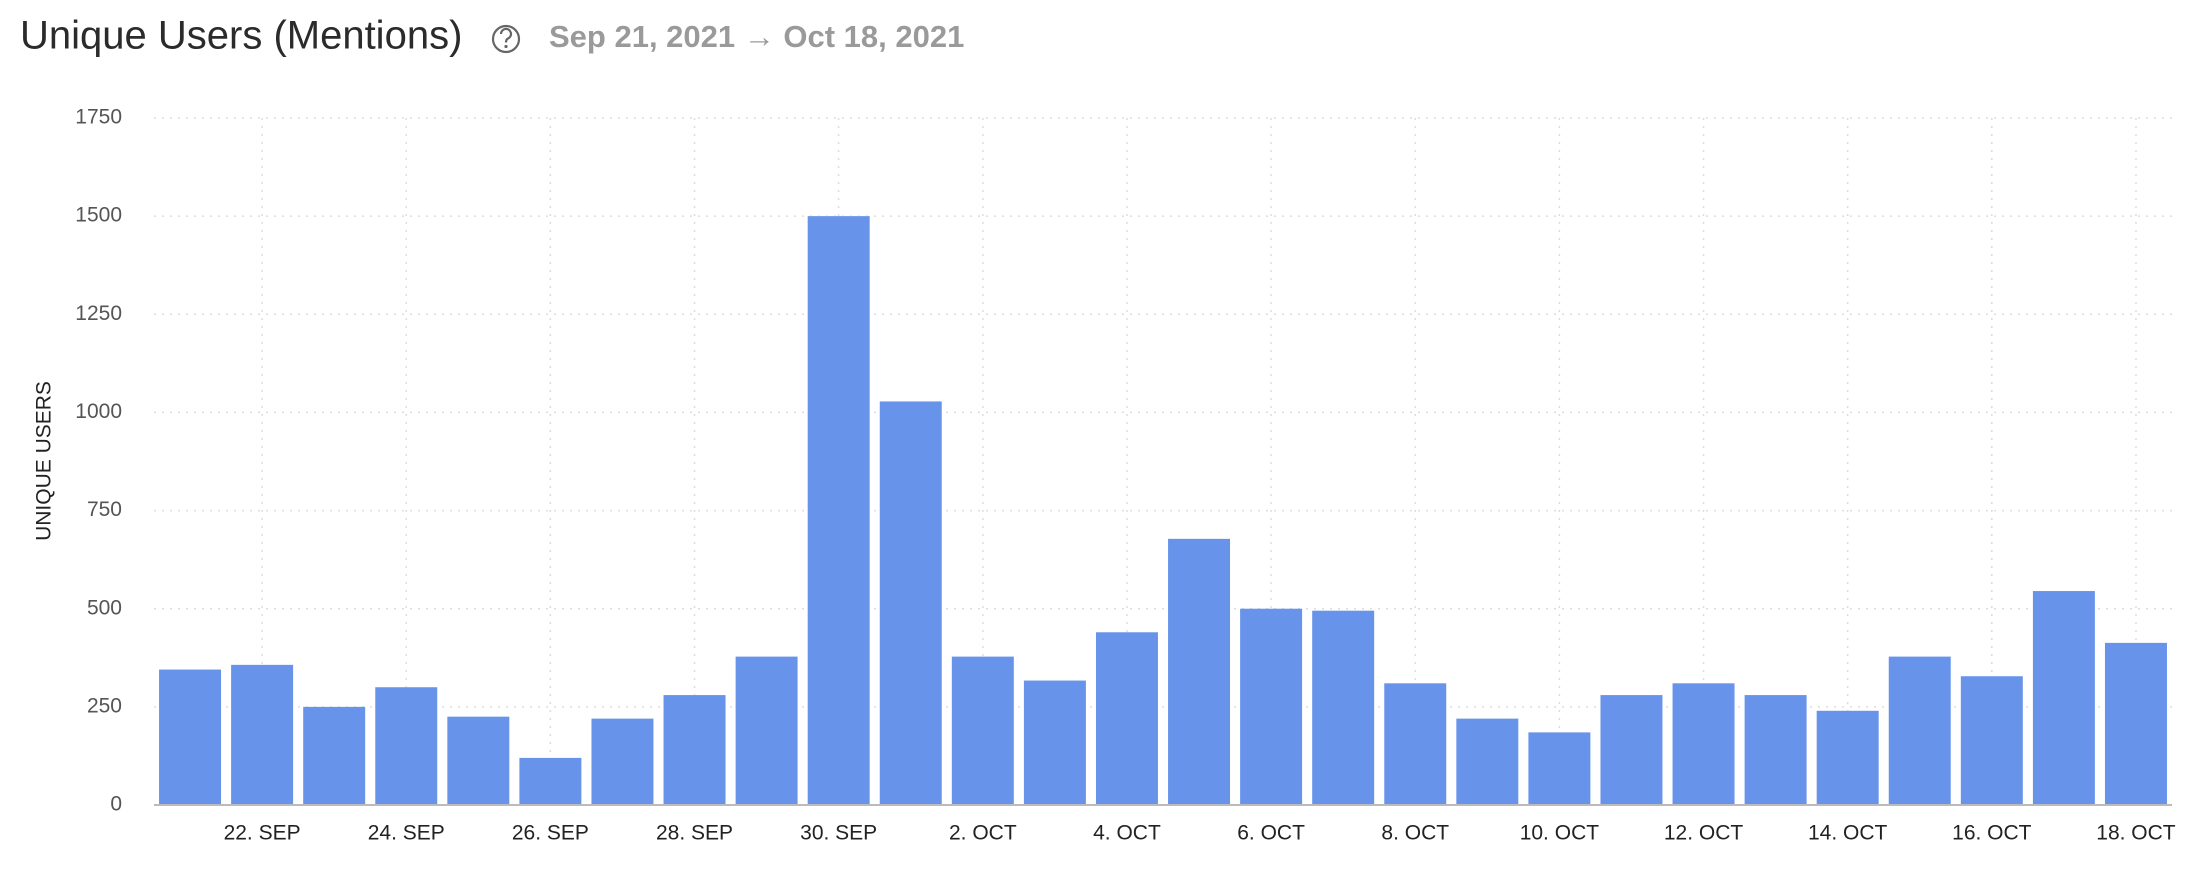 This screenshot has height=888, width=2200. I want to click on x-tick-label: 2. OCT, so click(983, 833).